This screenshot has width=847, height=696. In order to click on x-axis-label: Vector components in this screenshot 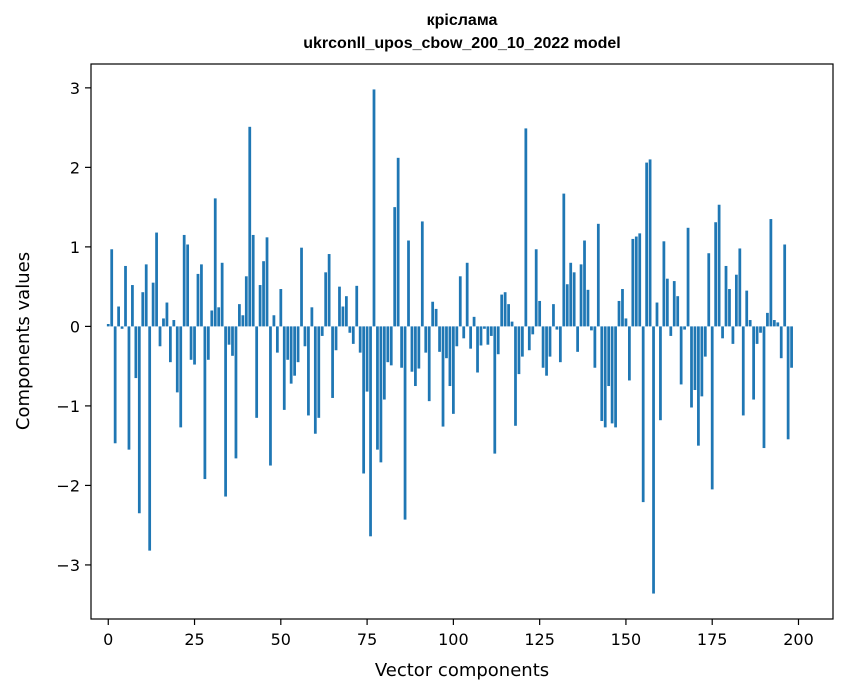, I will do `click(462, 670)`.